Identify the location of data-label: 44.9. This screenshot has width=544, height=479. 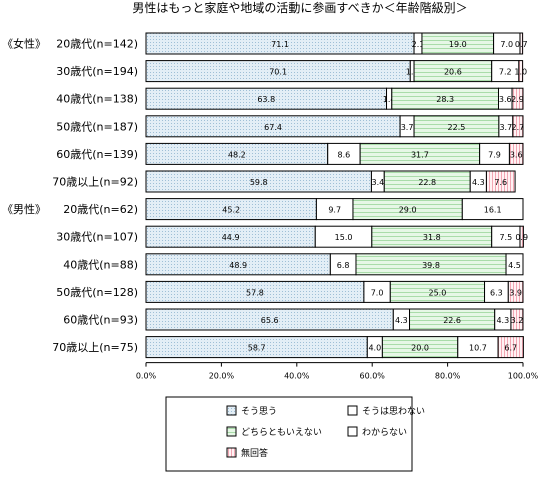
(231, 237).